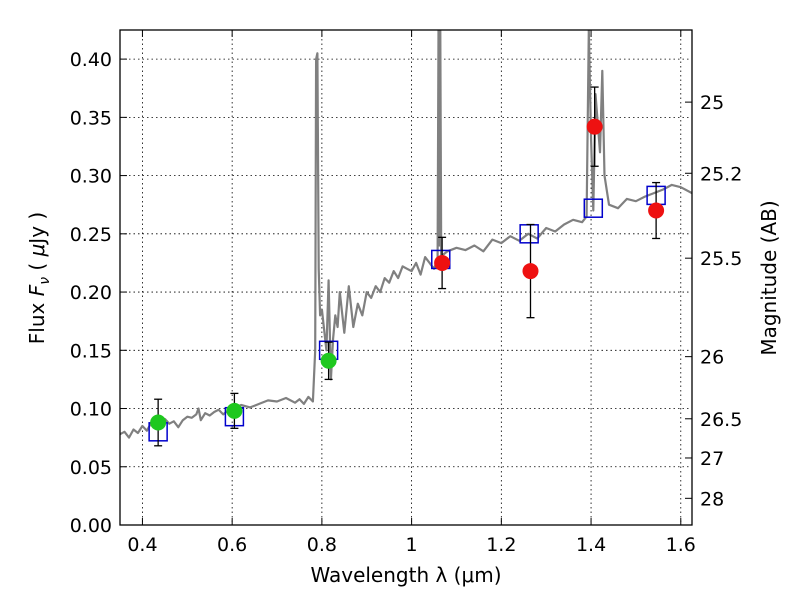  Describe the element at coordinates (681, 545) in the screenshot. I see `x-tick-label: 1.6` at that location.